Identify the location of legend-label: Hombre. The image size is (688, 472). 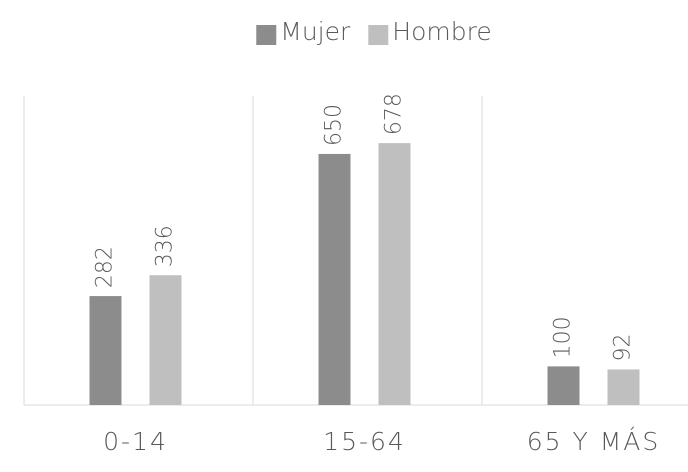
(441, 31).